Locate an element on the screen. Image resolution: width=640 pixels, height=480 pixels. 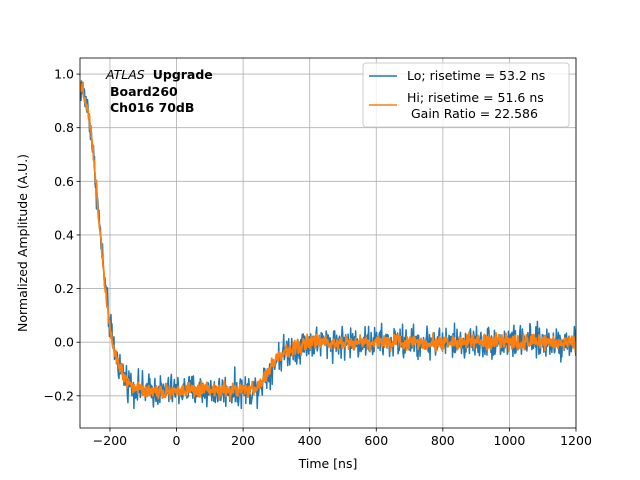
y-tick-label: 0.6 is located at coordinates (64, 181).